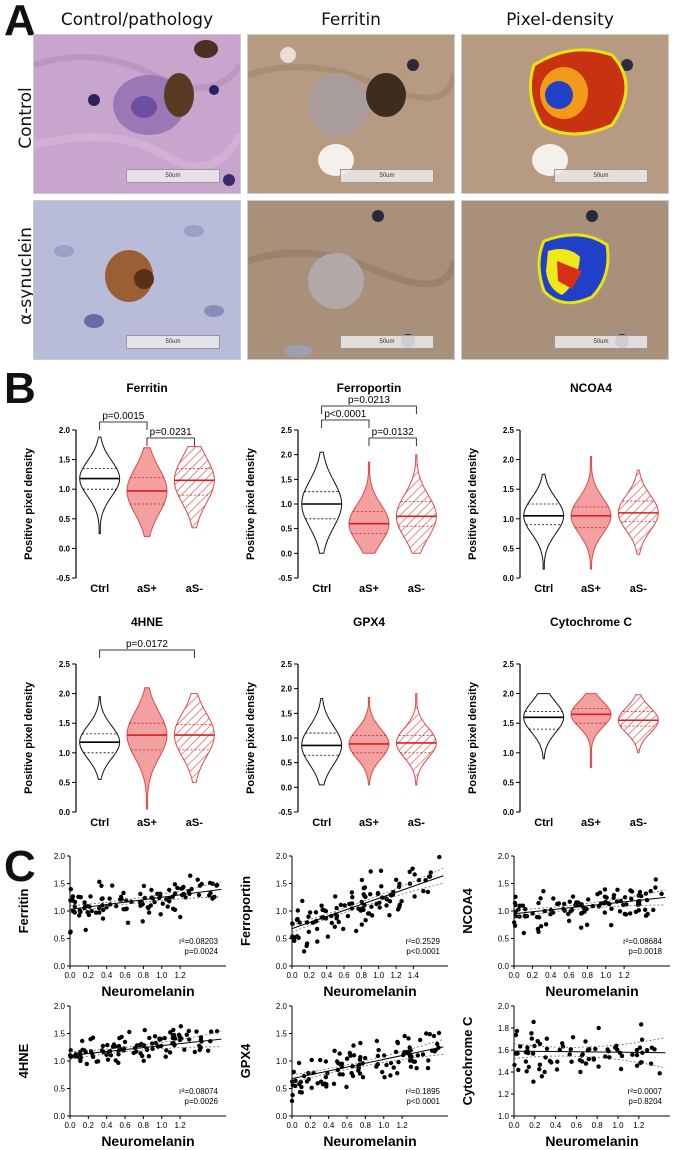 The width and height of the screenshot is (685, 1150). What do you see at coordinates (285, 812) in the screenshot?
I see `y-tick-label: -0.5` at bounding box center [285, 812].